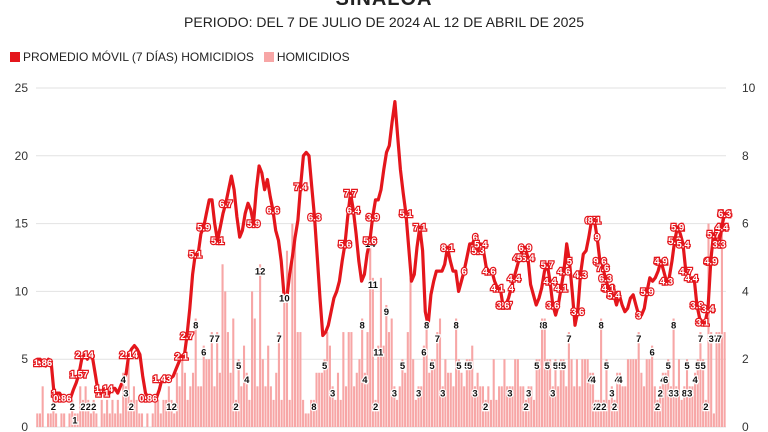 Image resolution: width=768 pixels, height=432 pixels. I want to click on bar-value-label: 7, so click(568, 339).